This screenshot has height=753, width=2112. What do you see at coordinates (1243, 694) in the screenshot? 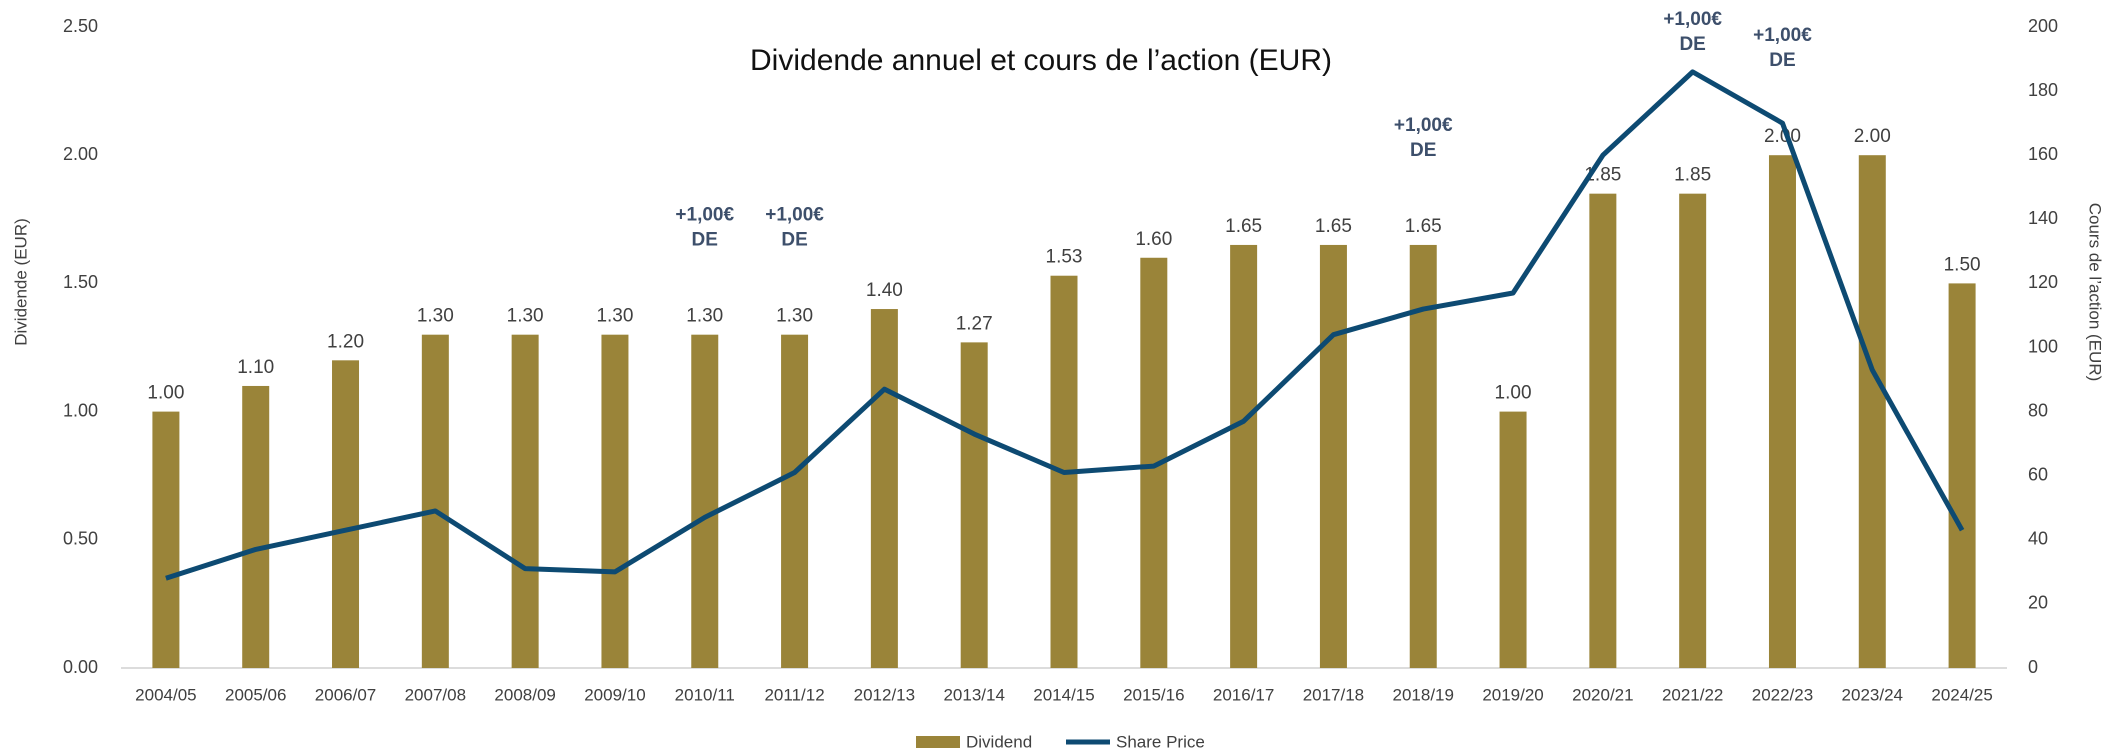
I see `x-tick-label: 2016/17` at bounding box center [1243, 694].